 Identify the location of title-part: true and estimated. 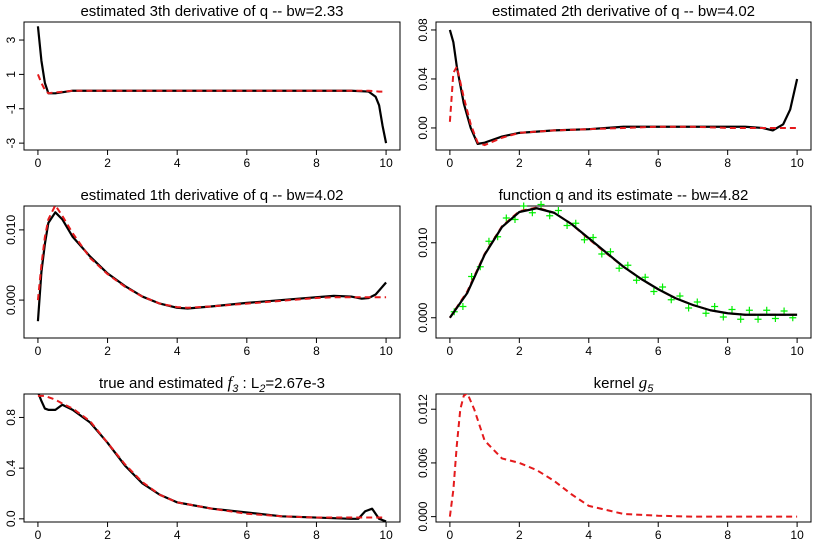
(163, 383).